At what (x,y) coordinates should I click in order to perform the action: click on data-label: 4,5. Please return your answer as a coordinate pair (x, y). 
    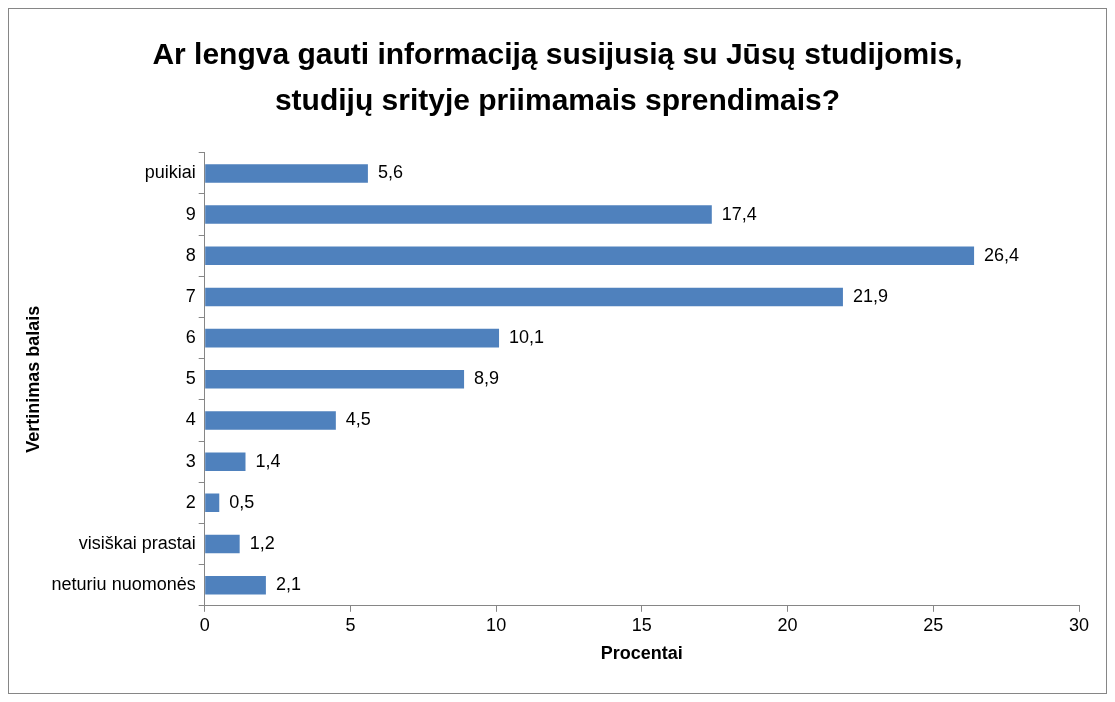
    Looking at the image, I should click on (358, 419).